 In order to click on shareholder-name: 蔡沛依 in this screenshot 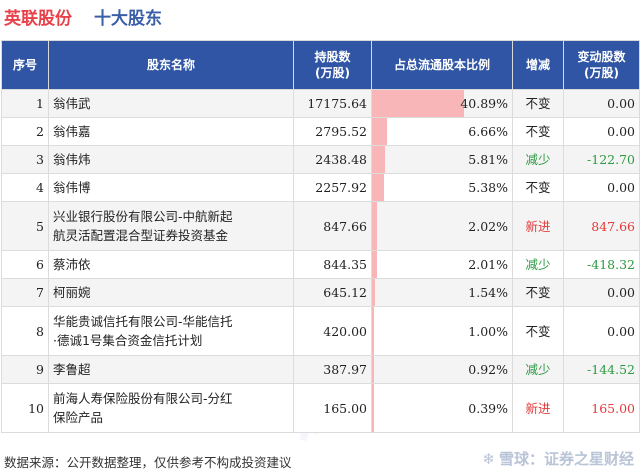, I will do `click(171, 264)`.